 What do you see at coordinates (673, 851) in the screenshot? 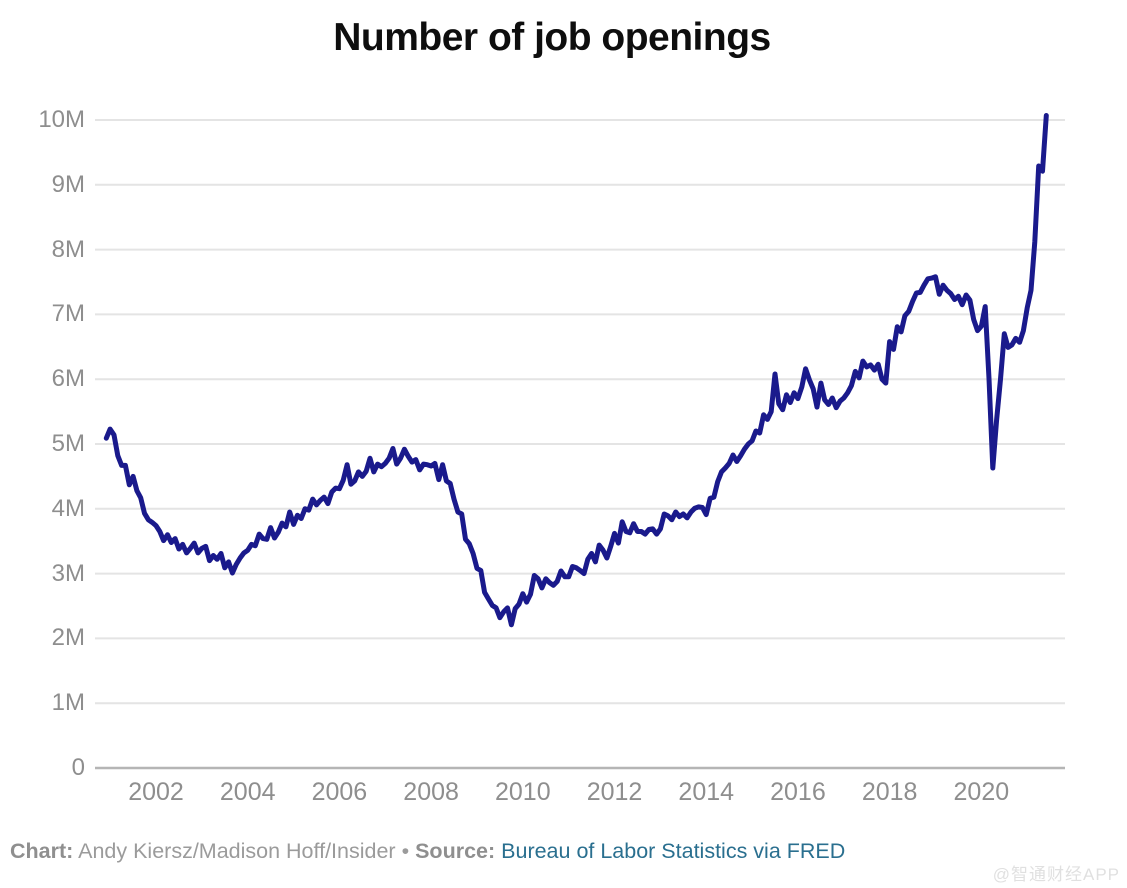
I see `source-link: Bureau of Labor Statistics via FRED` at bounding box center [673, 851].